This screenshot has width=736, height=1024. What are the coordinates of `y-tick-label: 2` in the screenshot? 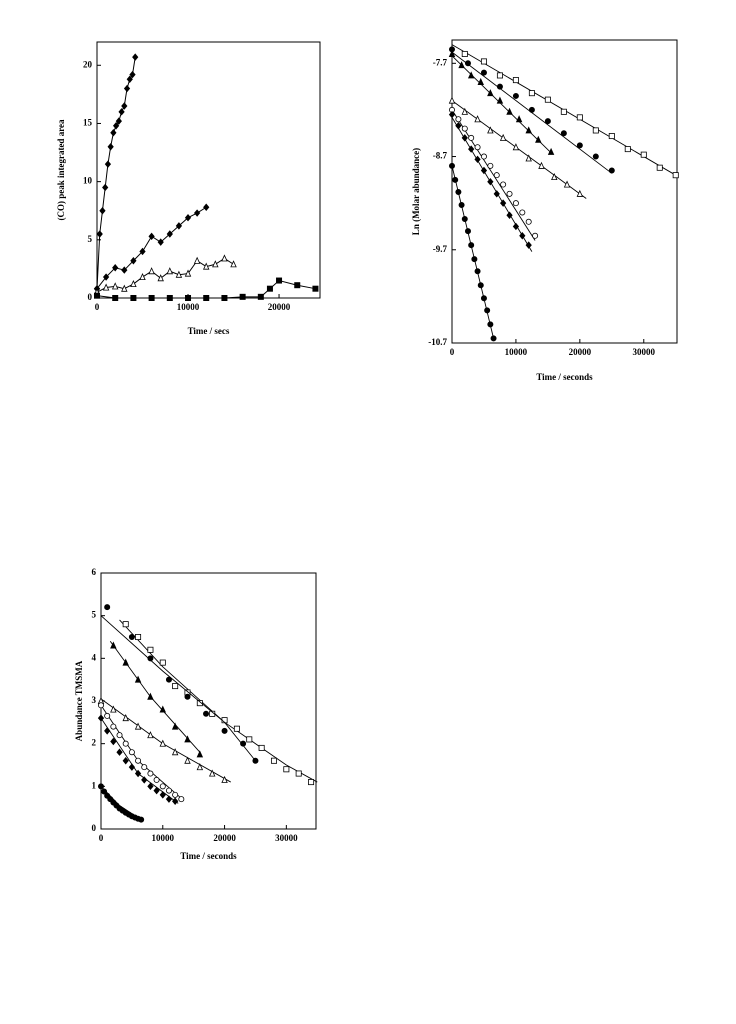 It's located at (94, 743).